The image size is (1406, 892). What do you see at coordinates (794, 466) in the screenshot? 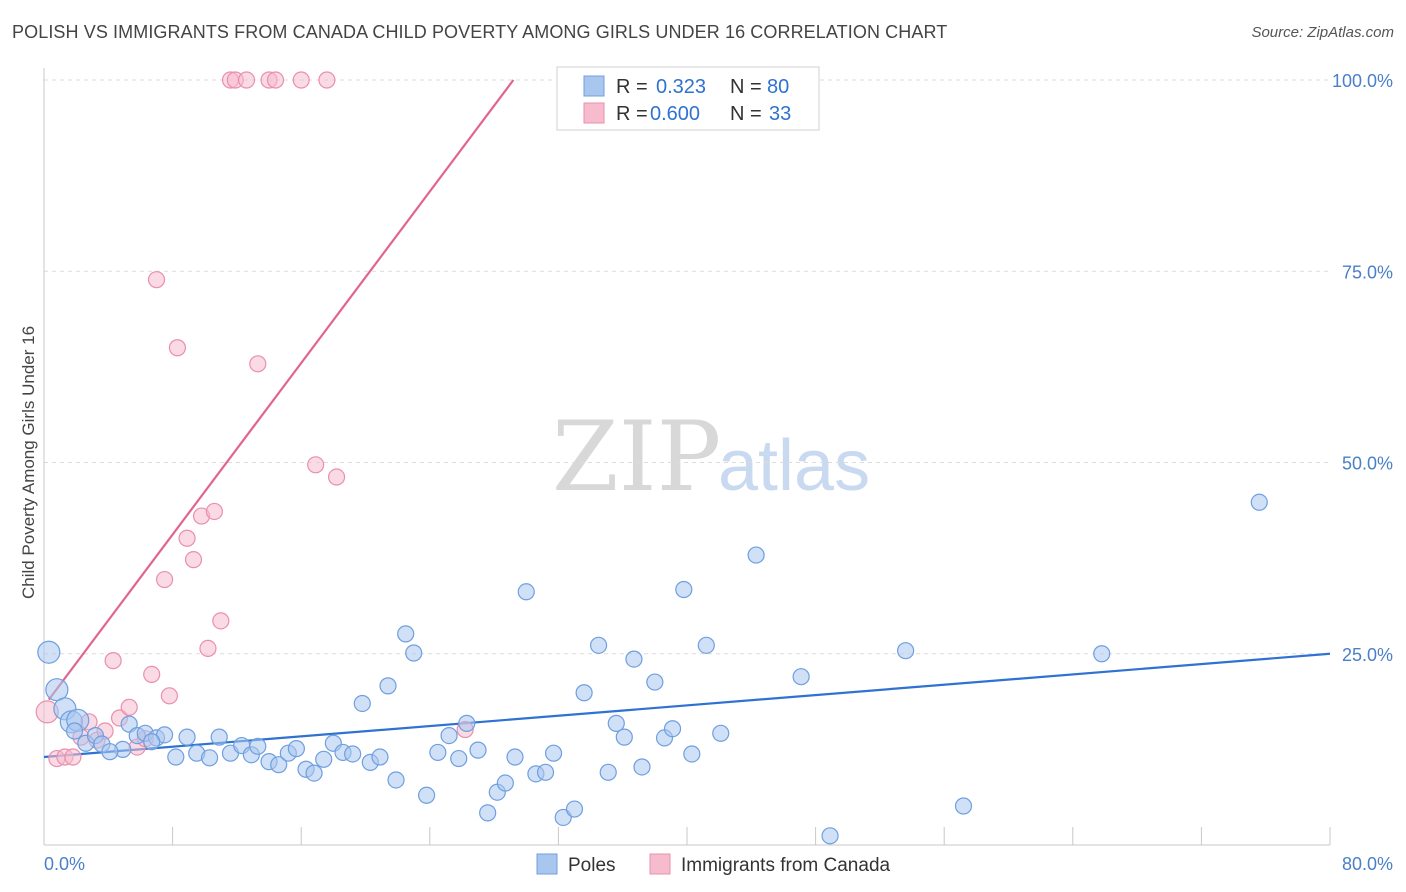
I see `watermark-atlas: atlas` at bounding box center [794, 466].